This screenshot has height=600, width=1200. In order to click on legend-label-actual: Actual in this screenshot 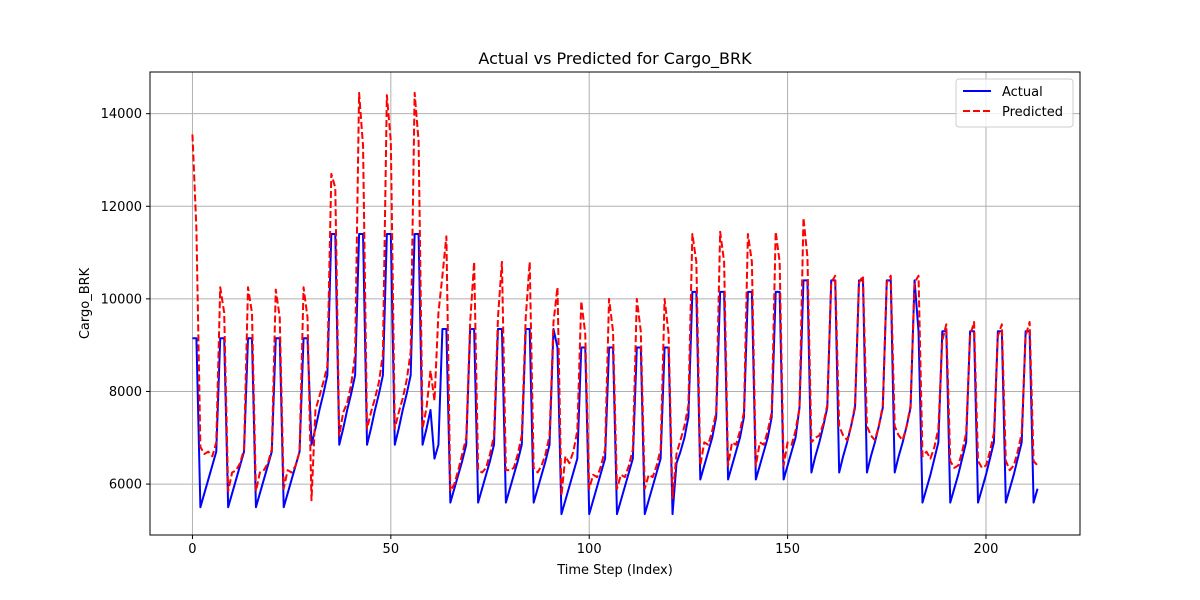, I will do `click(1022, 92)`.